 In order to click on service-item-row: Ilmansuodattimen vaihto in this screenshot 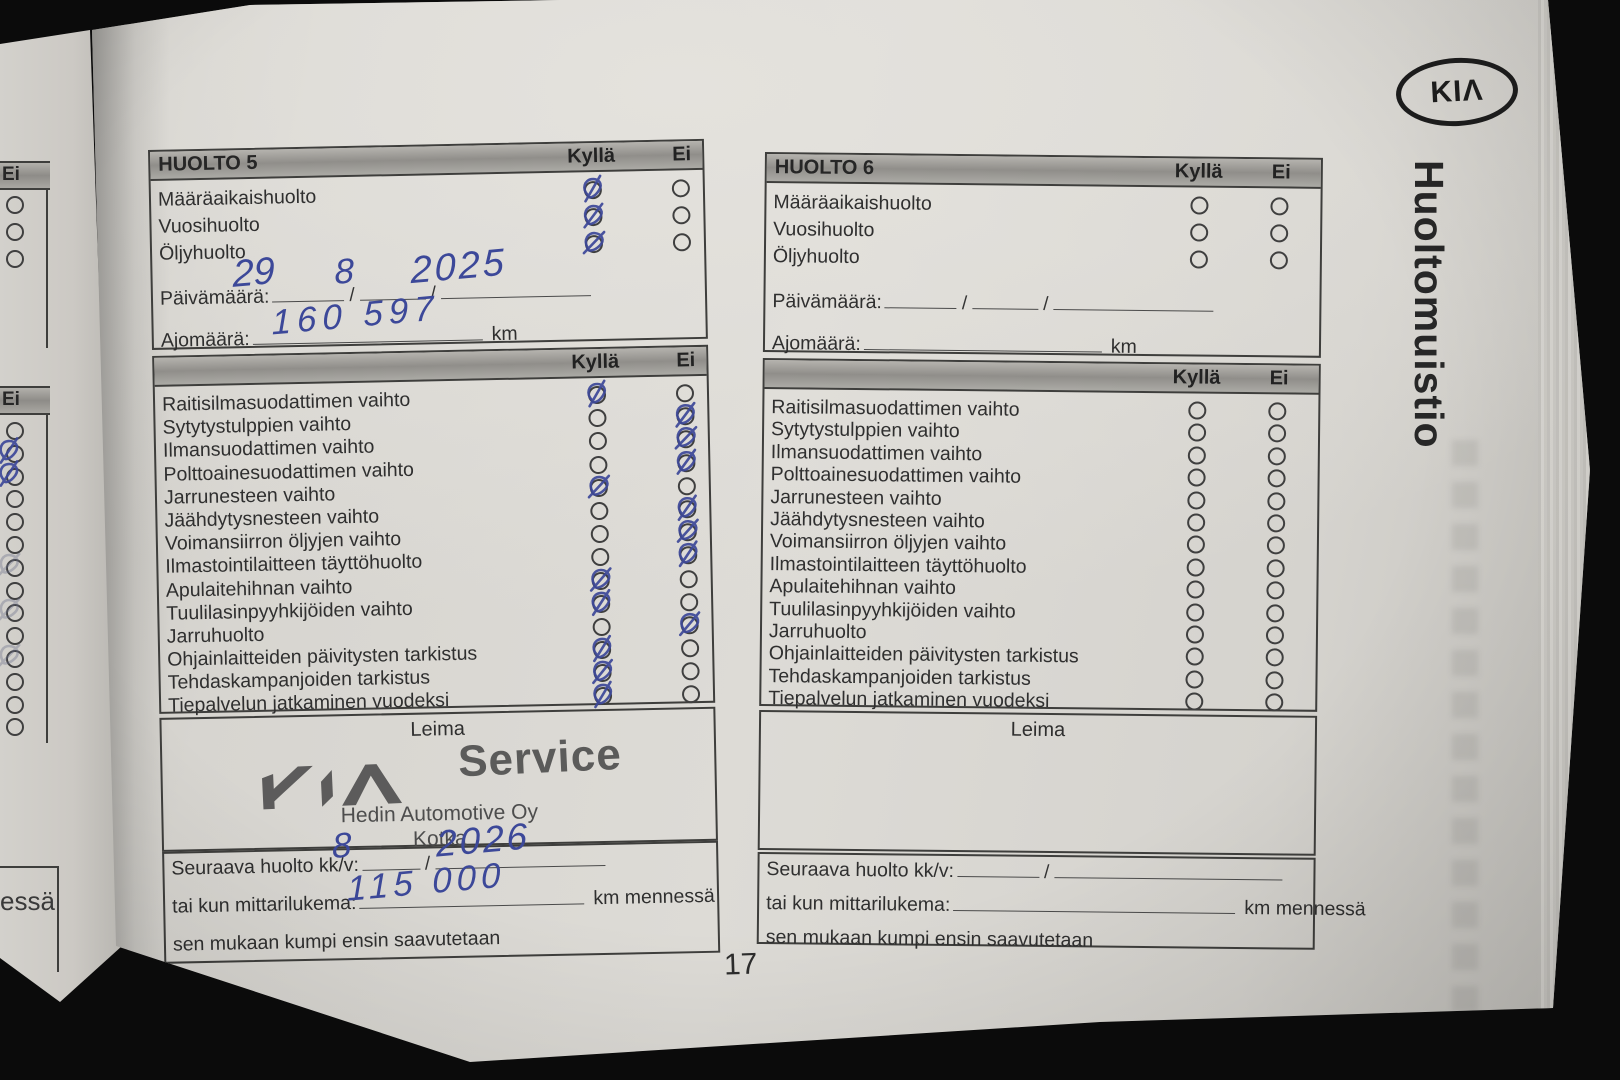, I will do `click(432, 444)`.